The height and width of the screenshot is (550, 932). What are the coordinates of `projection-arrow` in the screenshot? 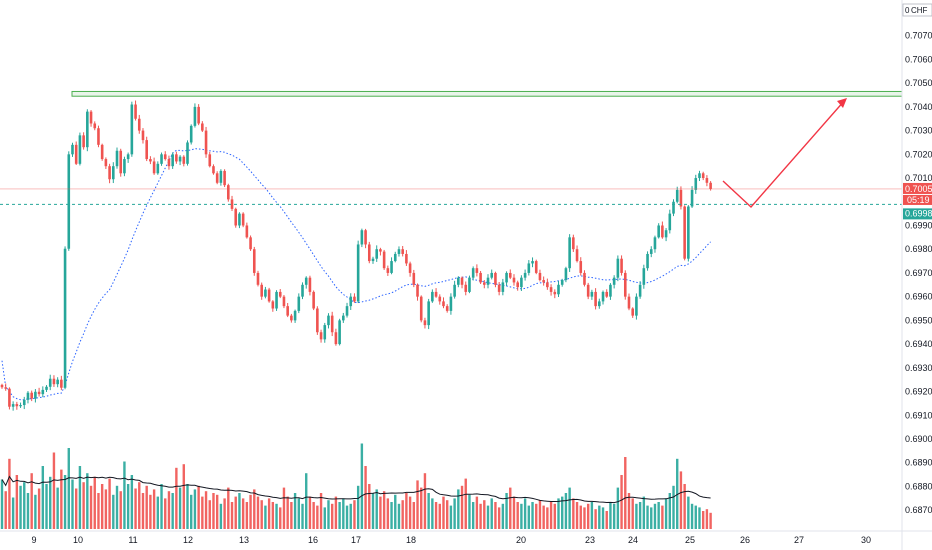 It's located at (784, 154).